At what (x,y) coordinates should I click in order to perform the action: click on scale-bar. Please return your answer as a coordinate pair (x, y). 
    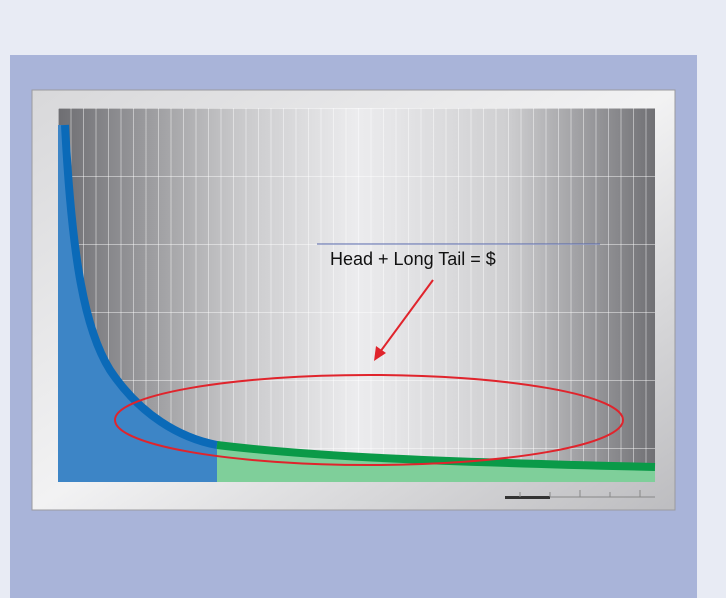
    Looking at the image, I should click on (580, 494).